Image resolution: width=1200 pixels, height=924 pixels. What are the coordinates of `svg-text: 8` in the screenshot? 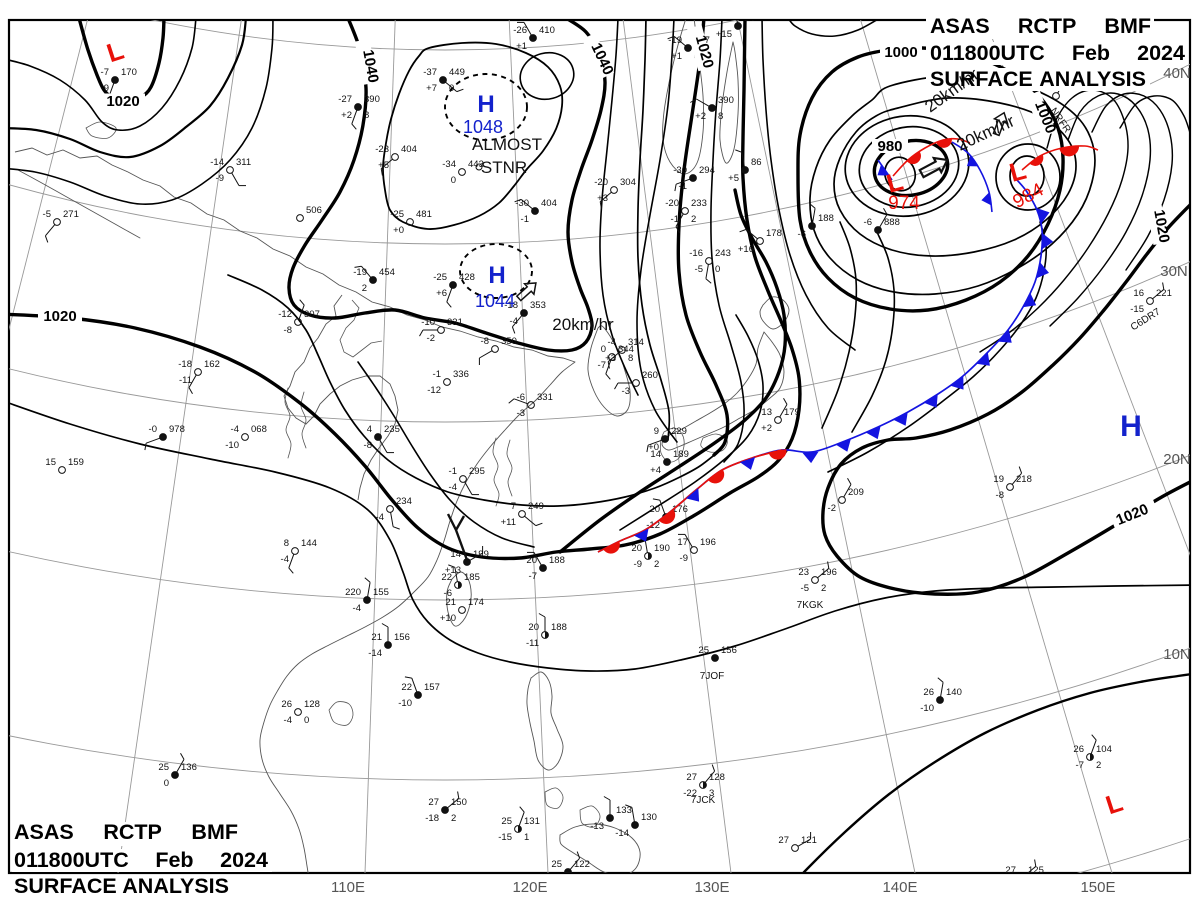 It's located at (630, 358).